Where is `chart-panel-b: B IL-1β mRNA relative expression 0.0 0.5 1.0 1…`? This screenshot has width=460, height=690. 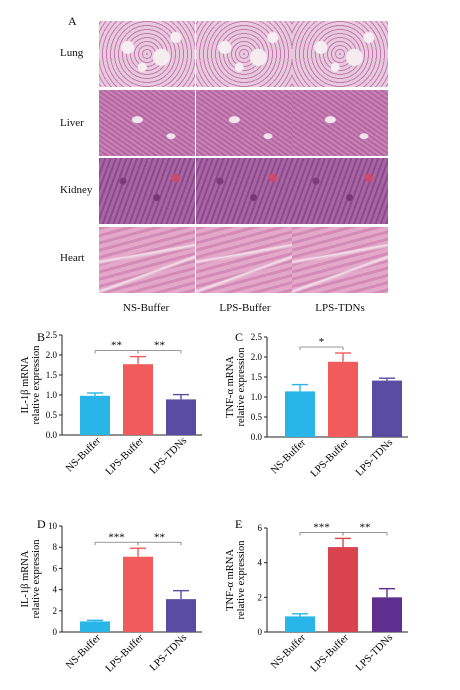
chart-panel-b: B IL-1β mRNA relative expression 0.0 0.5 1.0 1… is located at coordinates (111, 404).